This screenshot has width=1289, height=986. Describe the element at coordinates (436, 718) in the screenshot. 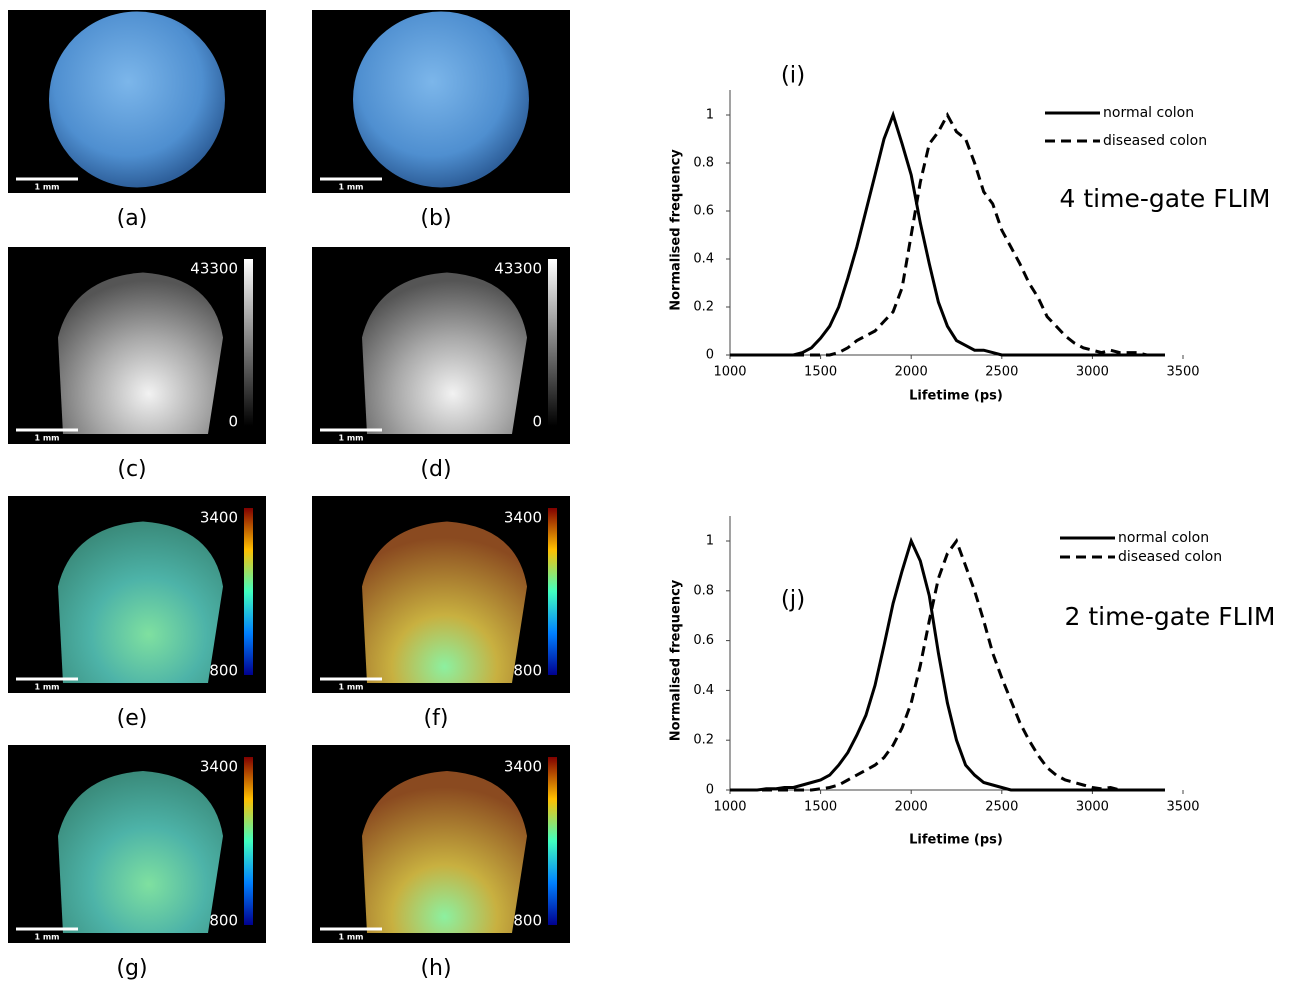

I see `panel-label: (f)` at that location.